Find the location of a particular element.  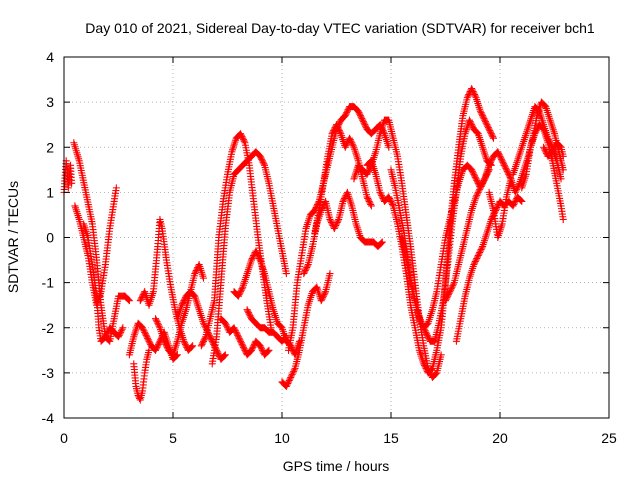

data-series-s18 is located at coordinates (343, 179).